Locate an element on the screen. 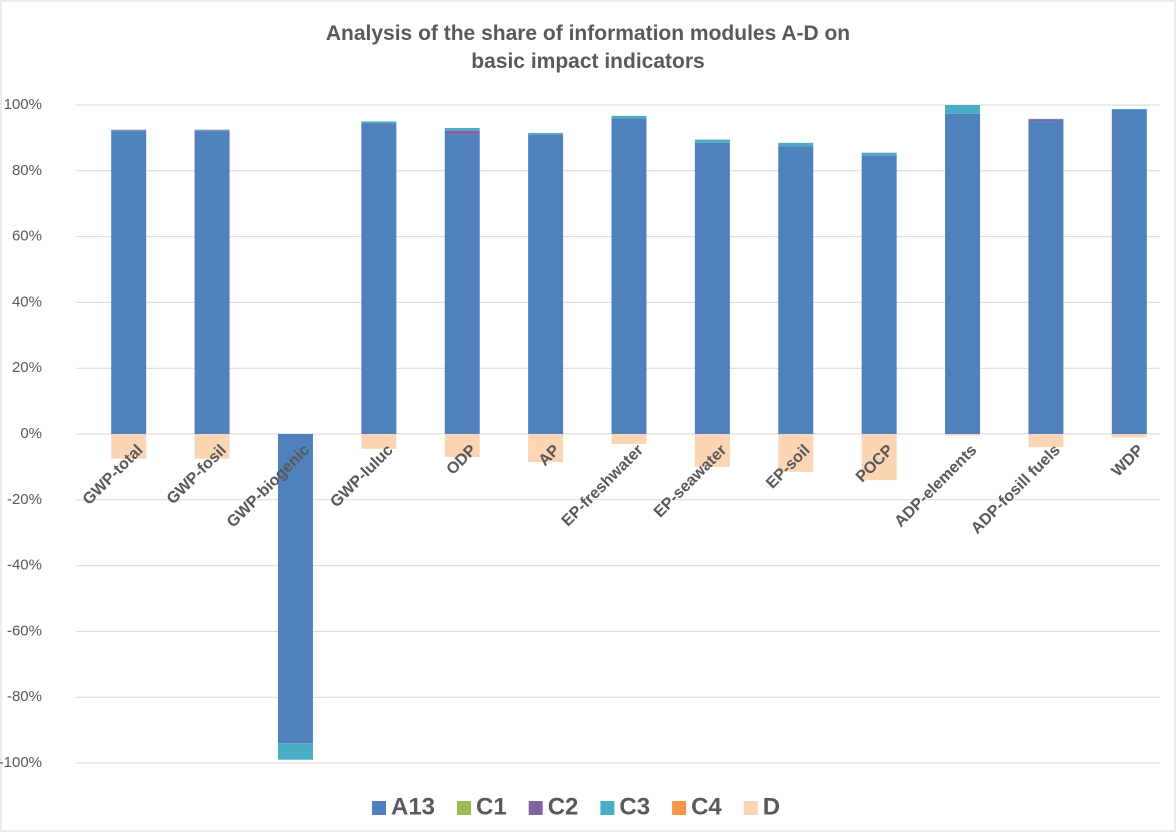  legend-label: C3 is located at coordinates (634, 806).